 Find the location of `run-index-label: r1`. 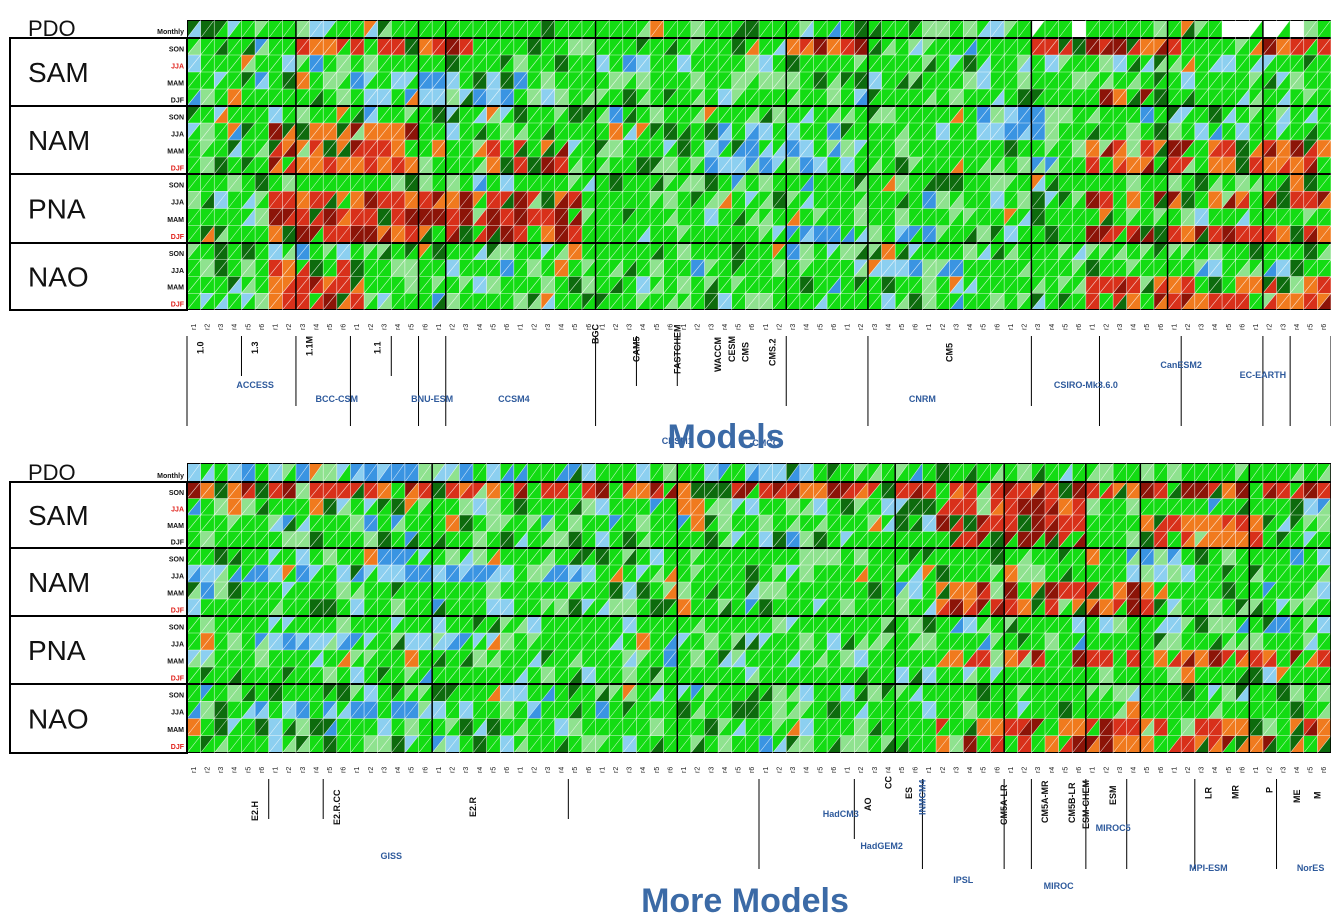

run-index-label: r1 is located at coordinates (521, 327).